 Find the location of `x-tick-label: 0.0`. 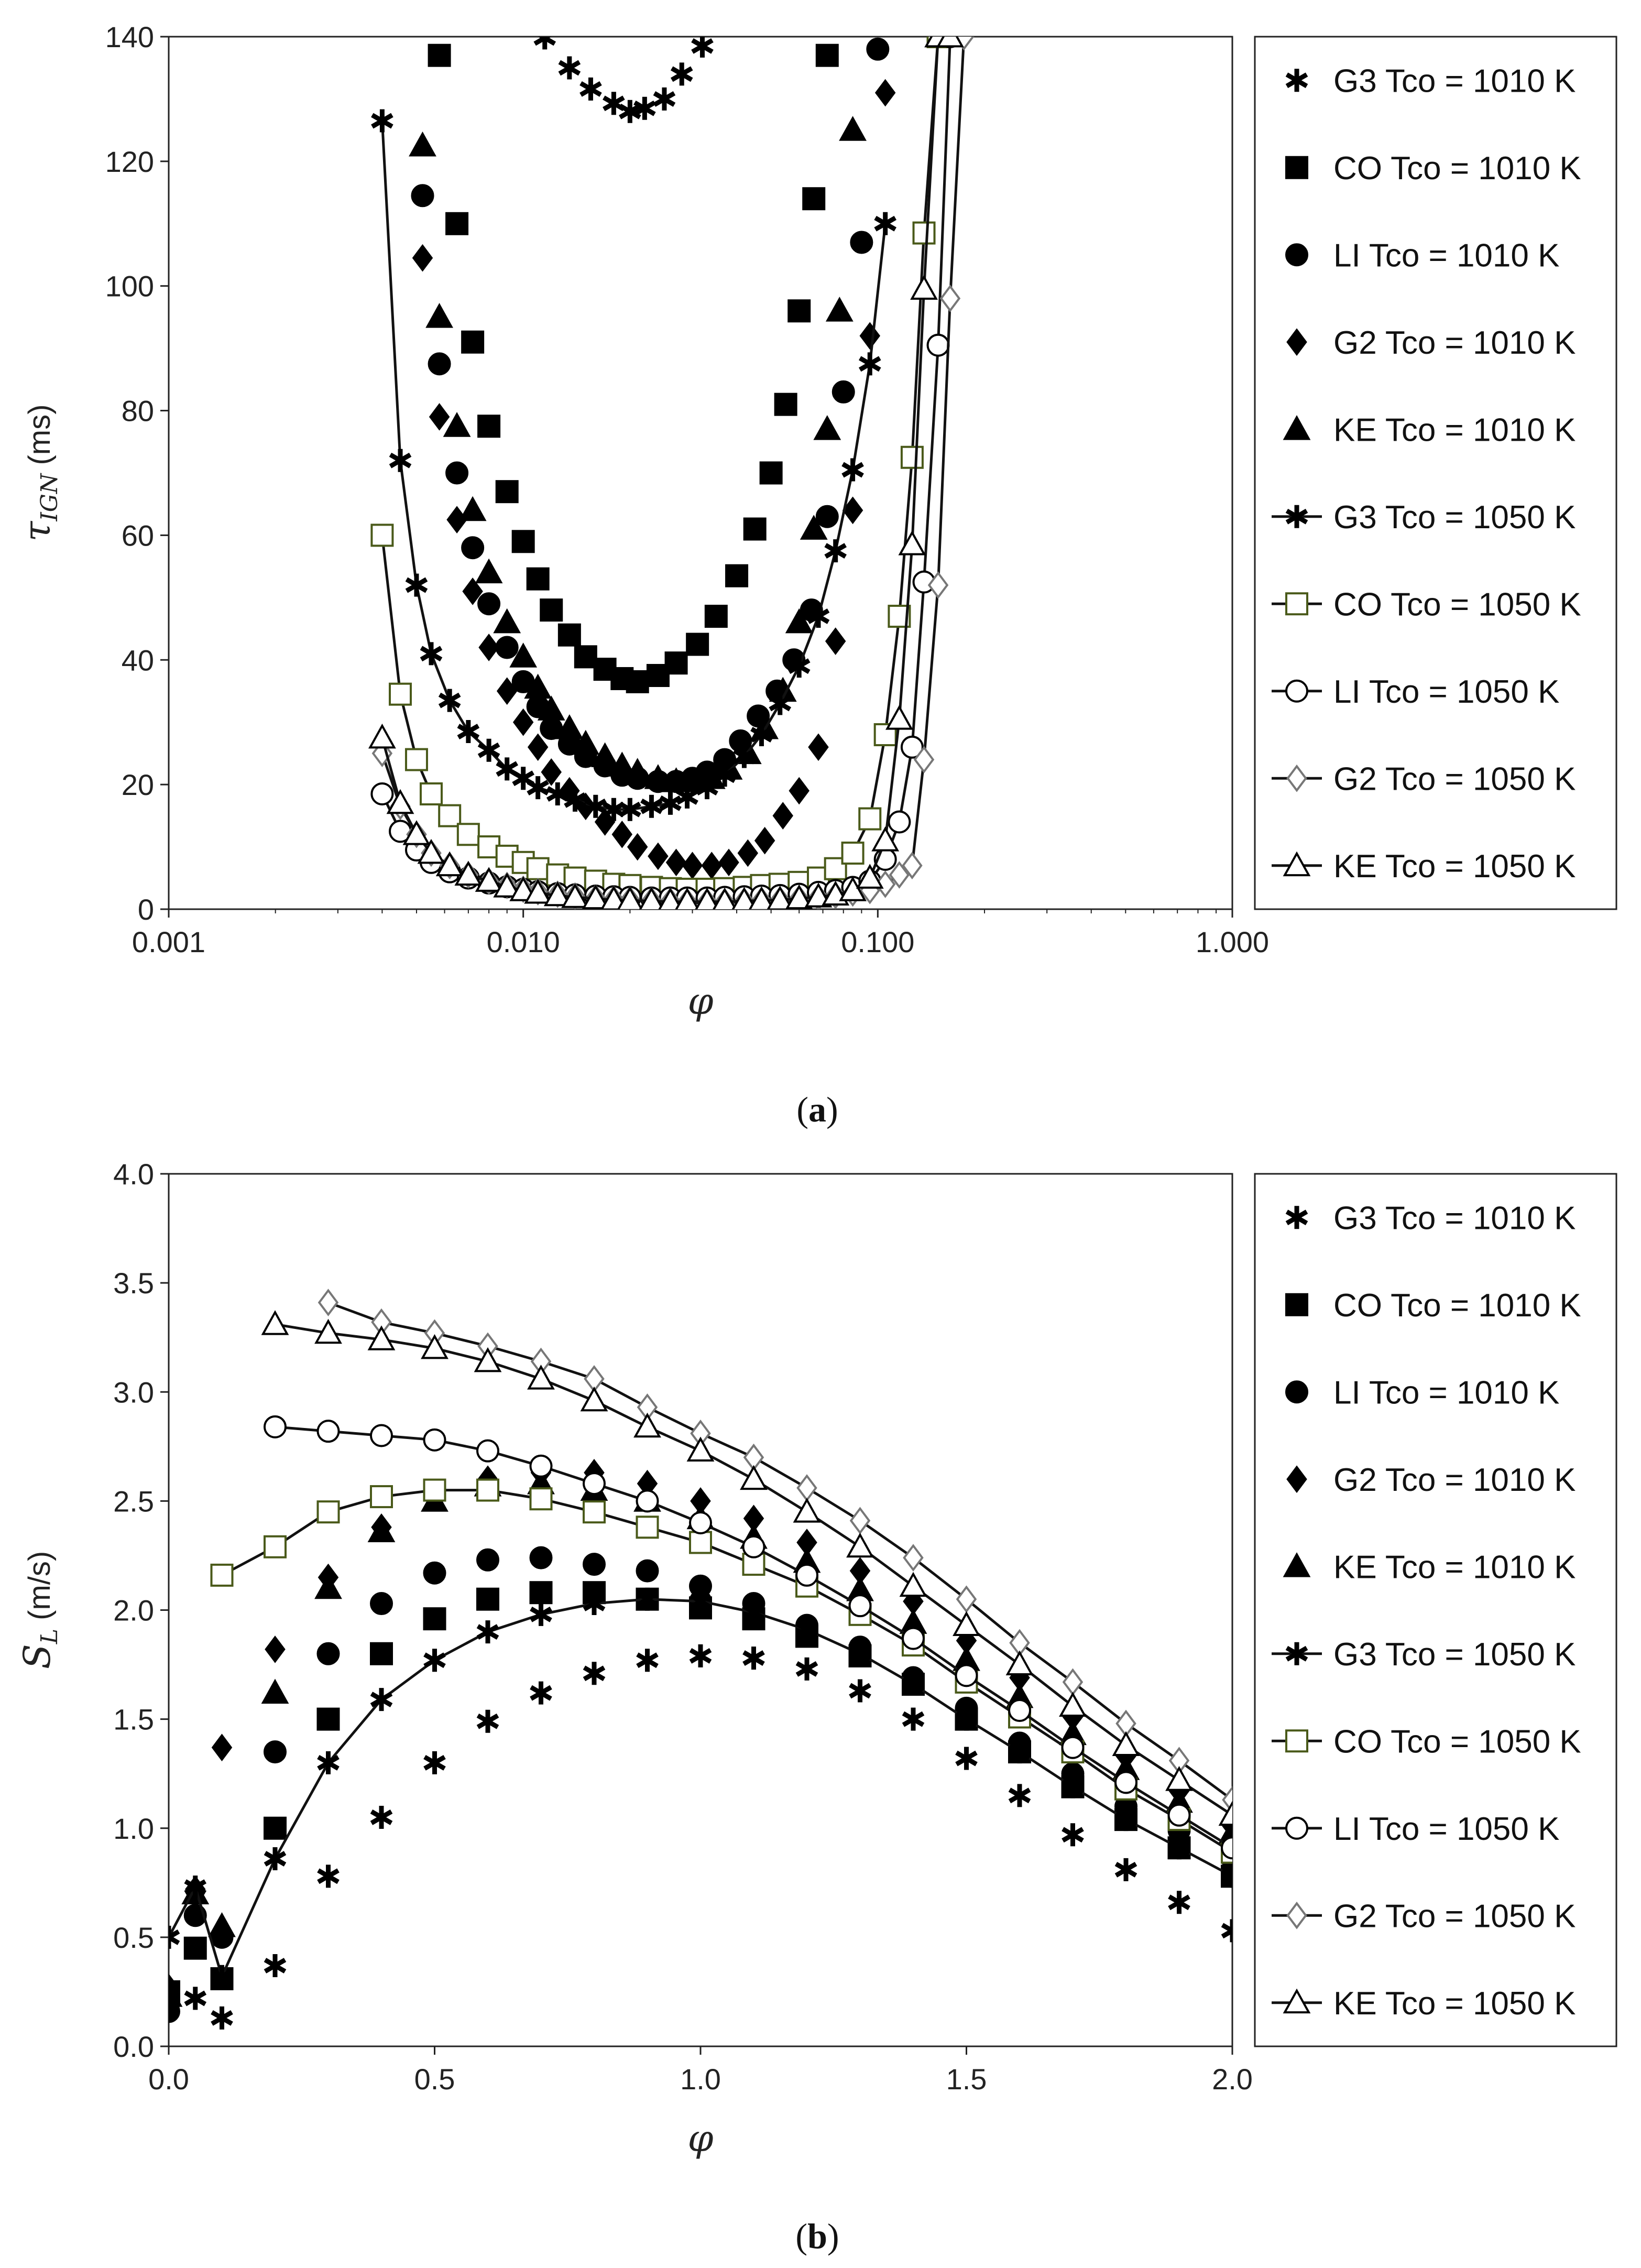

x-tick-label: 0.0 is located at coordinates (168, 2079).